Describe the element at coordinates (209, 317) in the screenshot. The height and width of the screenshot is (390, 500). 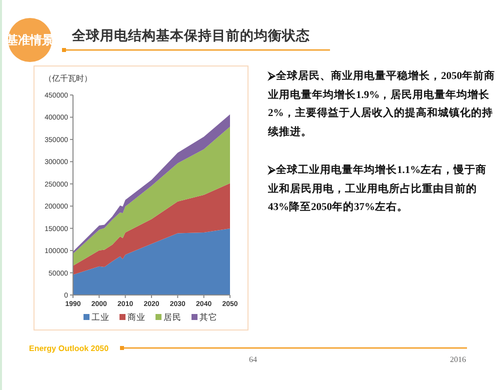
I see `legend-label: 其它` at that location.